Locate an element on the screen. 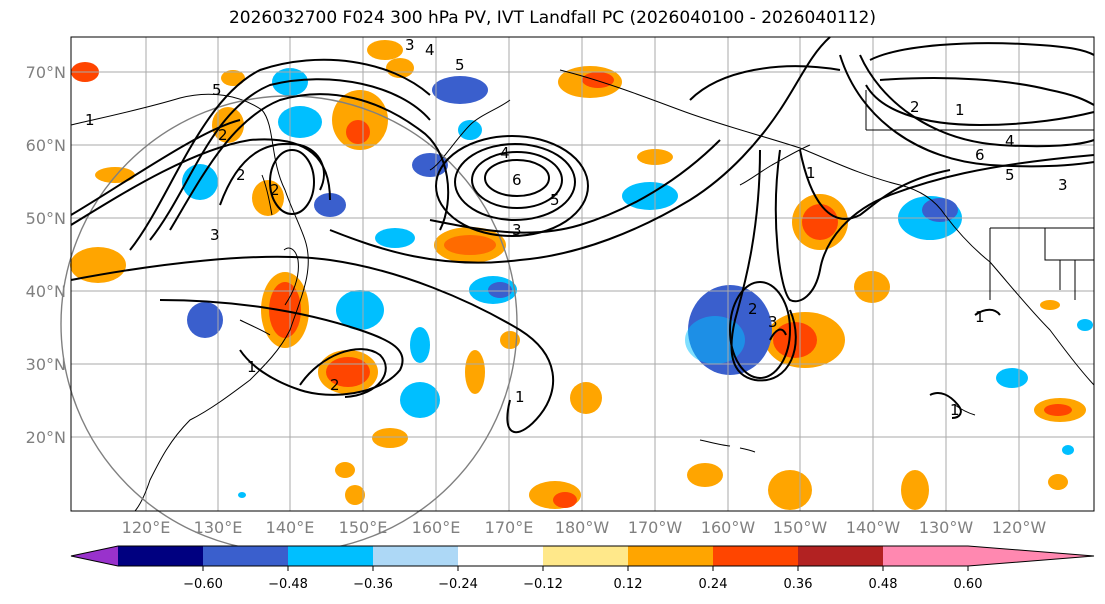 The width and height of the screenshot is (1105, 604). lat-label: 30°N is located at coordinates (46, 364).